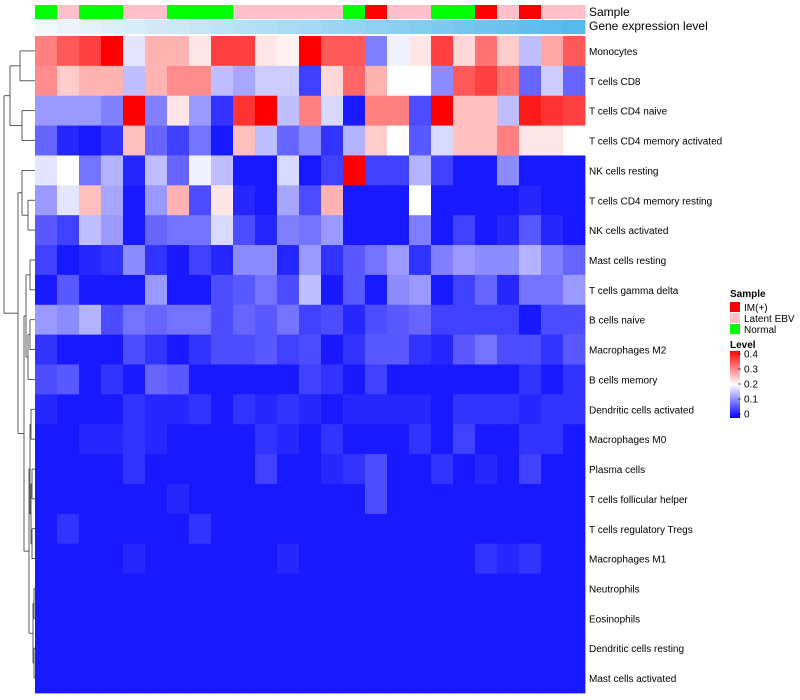 The width and height of the screenshot is (800, 700). What do you see at coordinates (628, 440) in the screenshot?
I see `row-label: Macrophages M0` at bounding box center [628, 440].